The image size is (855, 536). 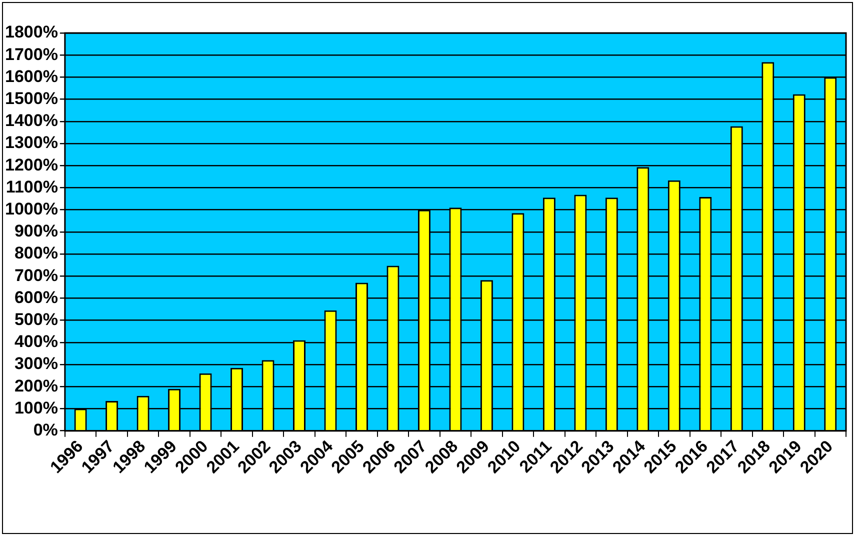 What do you see at coordinates (31, 98) in the screenshot?
I see `y-tick-label: 1500%` at bounding box center [31, 98].